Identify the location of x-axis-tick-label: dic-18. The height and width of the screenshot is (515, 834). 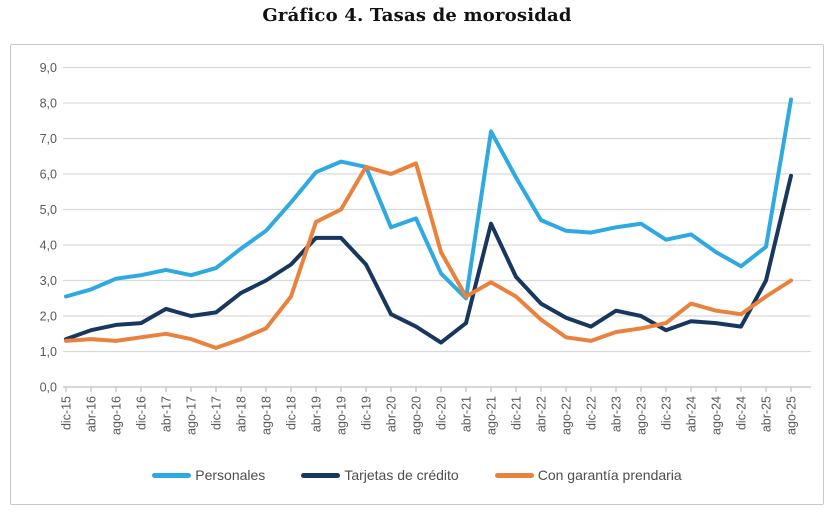
(292, 413).